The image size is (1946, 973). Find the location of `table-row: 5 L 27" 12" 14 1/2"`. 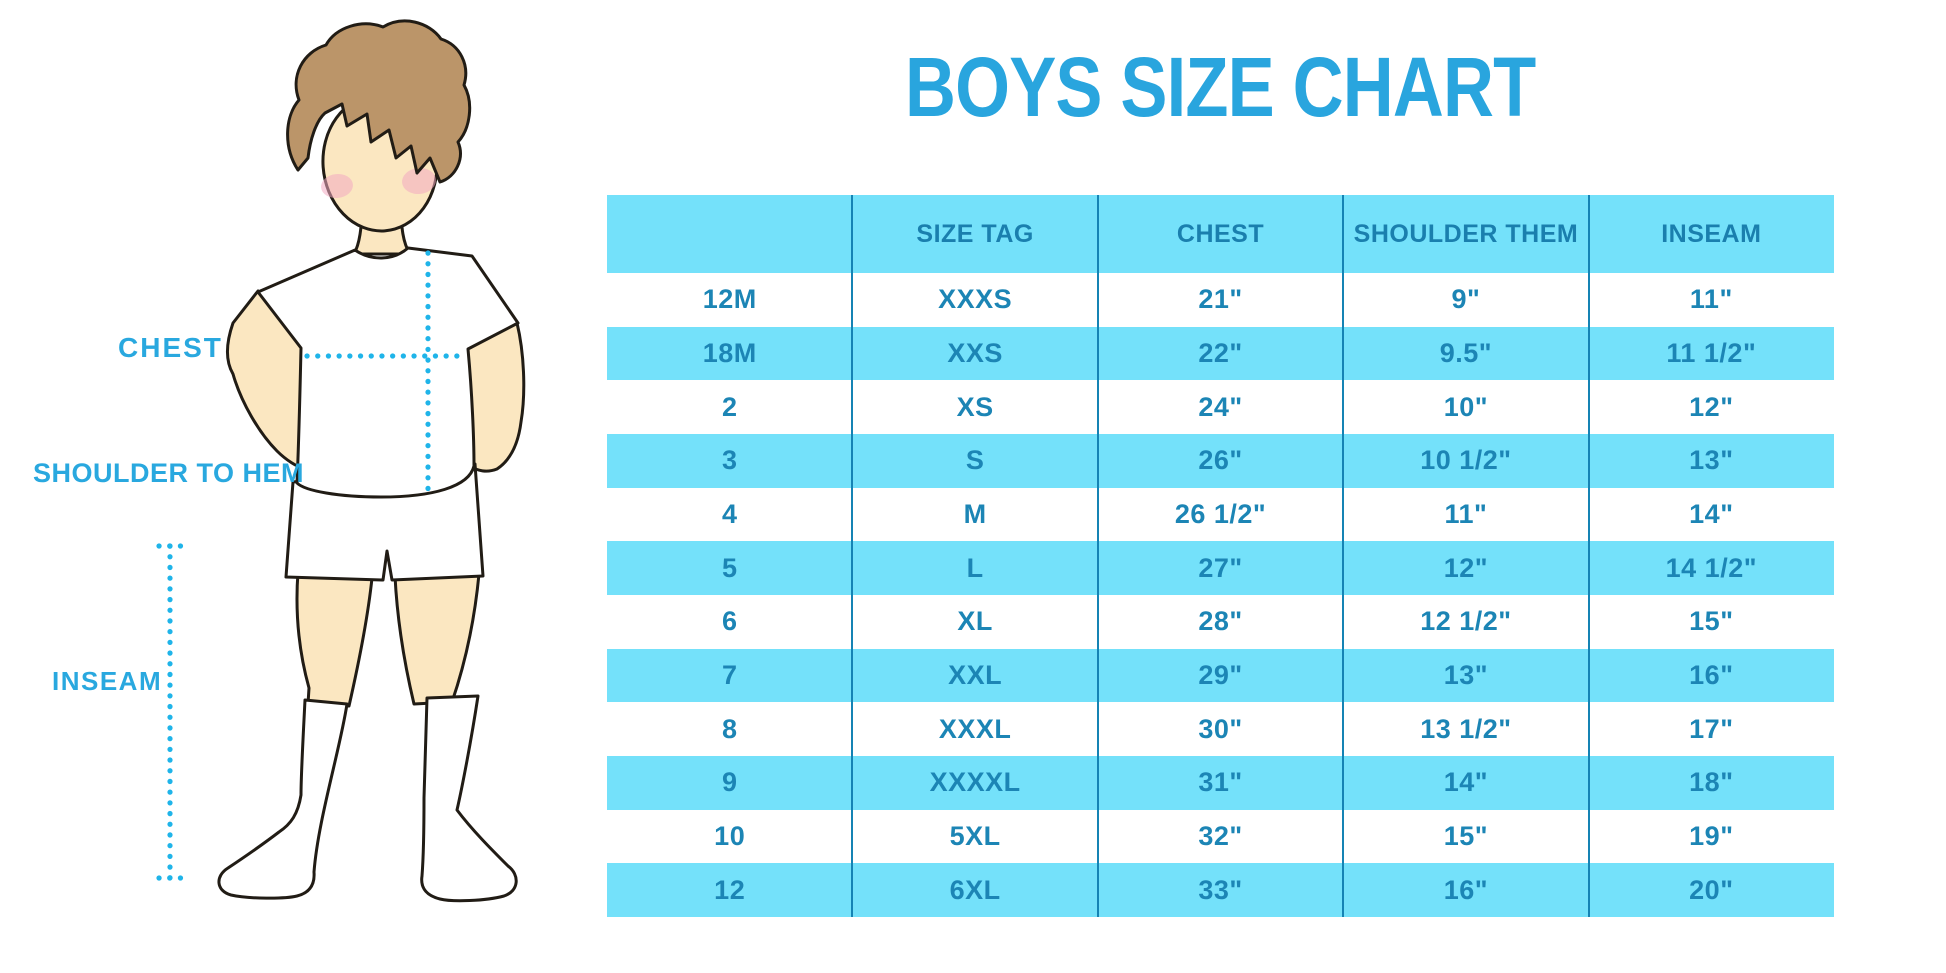

table-row: 5 L 27" 12" 14 1/2" is located at coordinates (1220, 568).